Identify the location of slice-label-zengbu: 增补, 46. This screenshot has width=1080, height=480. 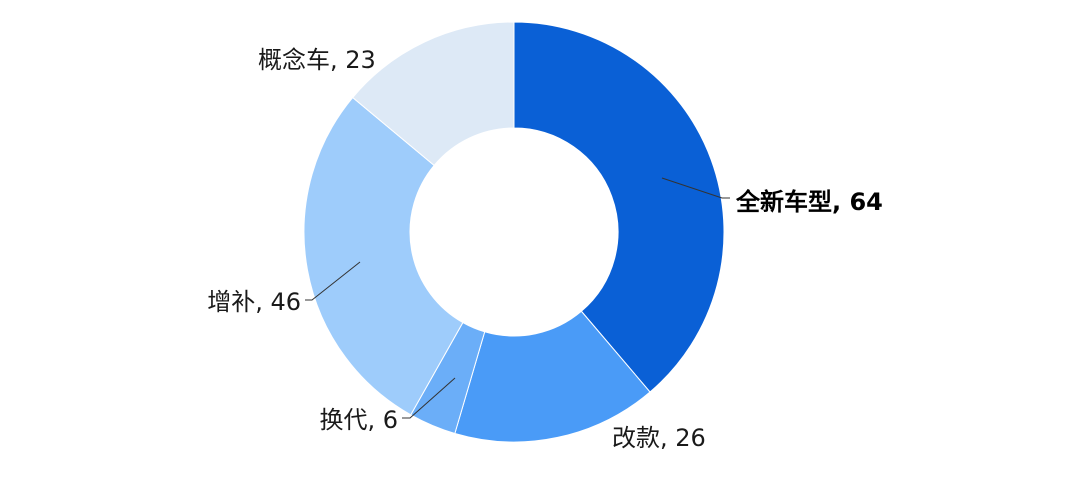
(254, 302).